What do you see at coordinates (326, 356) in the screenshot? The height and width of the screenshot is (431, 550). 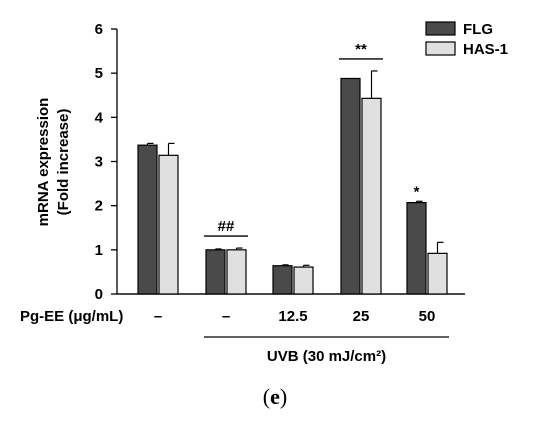 I see `uvb-group-label: UVB (30 mJ/cm²)` at bounding box center [326, 356].